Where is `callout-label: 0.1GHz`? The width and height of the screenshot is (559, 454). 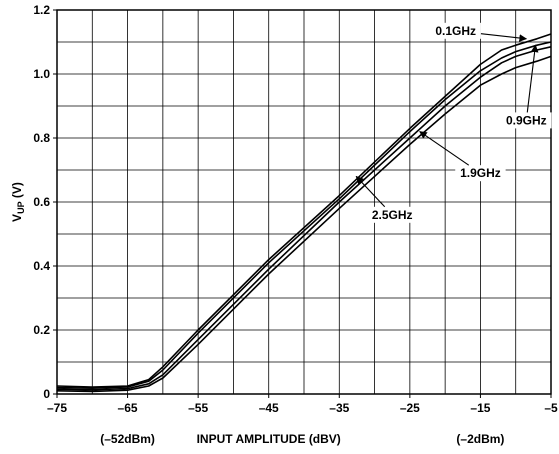
callout-label: 0.1GHz is located at coordinates (455, 31).